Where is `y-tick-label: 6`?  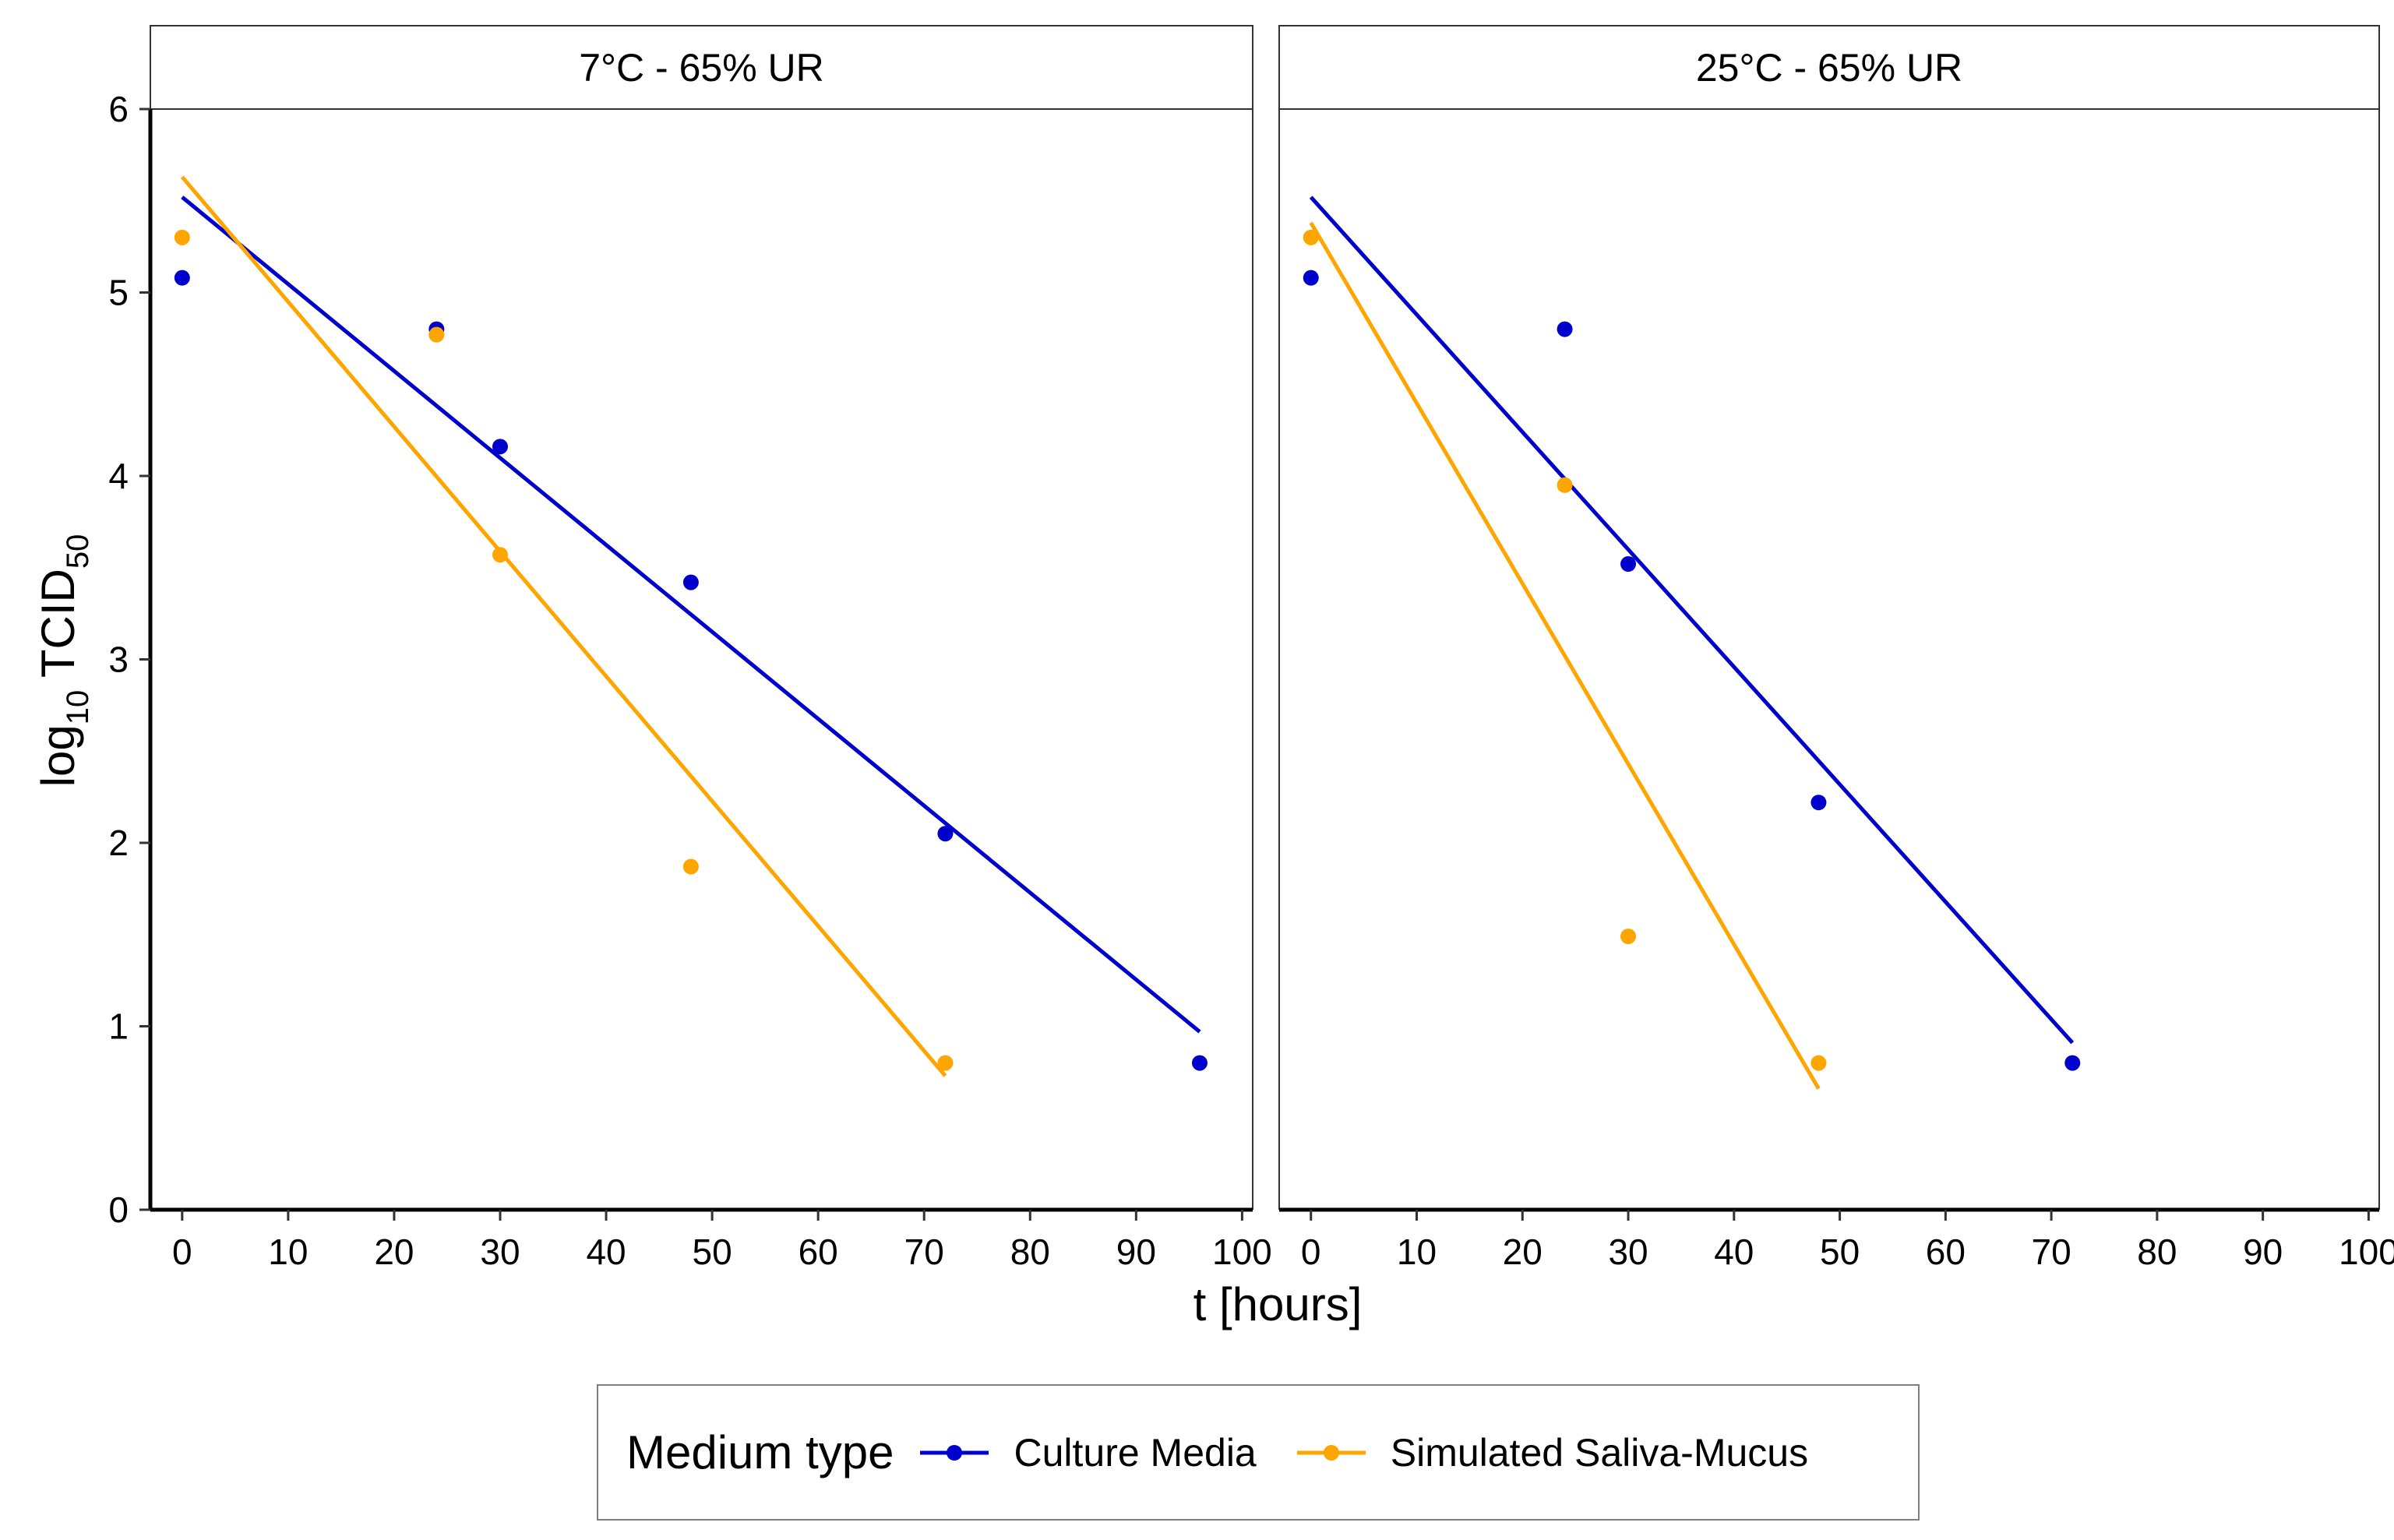 y-tick-label: 6 is located at coordinates (118, 109).